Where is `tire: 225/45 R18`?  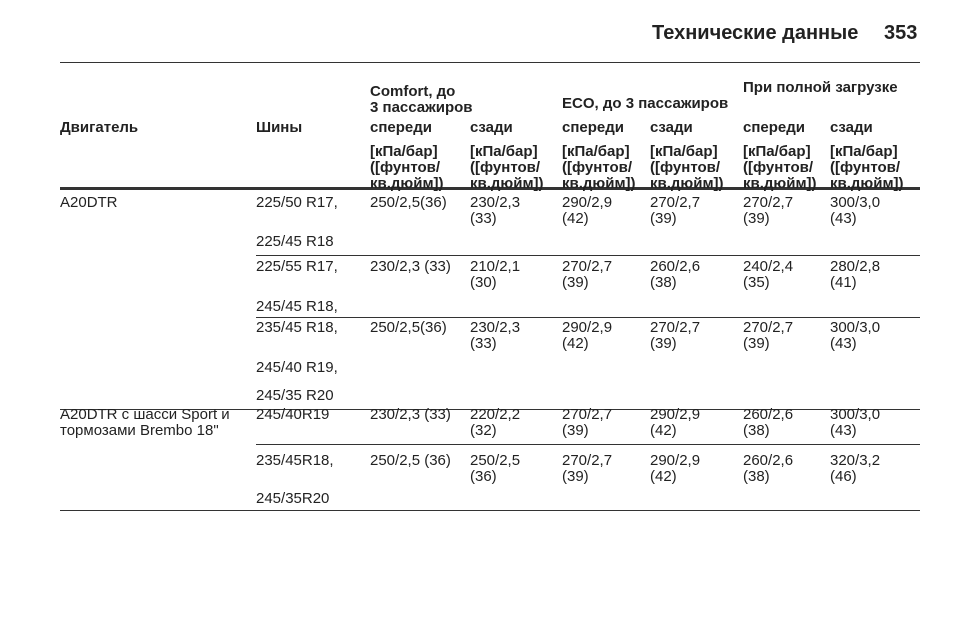 tire: 225/45 R18 is located at coordinates (295, 241).